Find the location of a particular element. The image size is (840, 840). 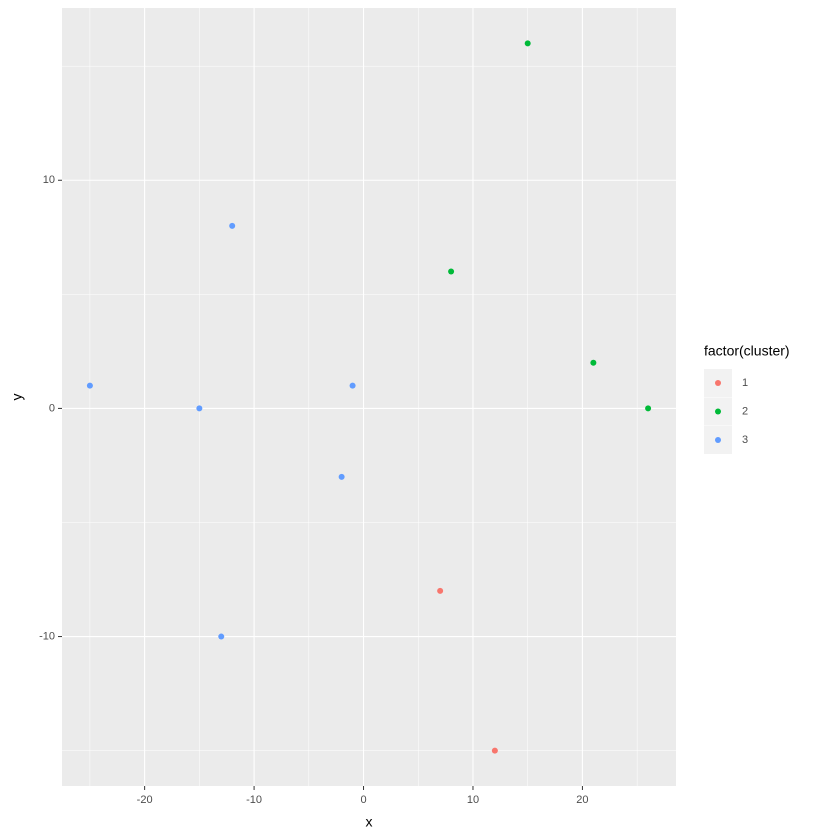

x-tick-label: 20 is located at coordinates (582, 800).